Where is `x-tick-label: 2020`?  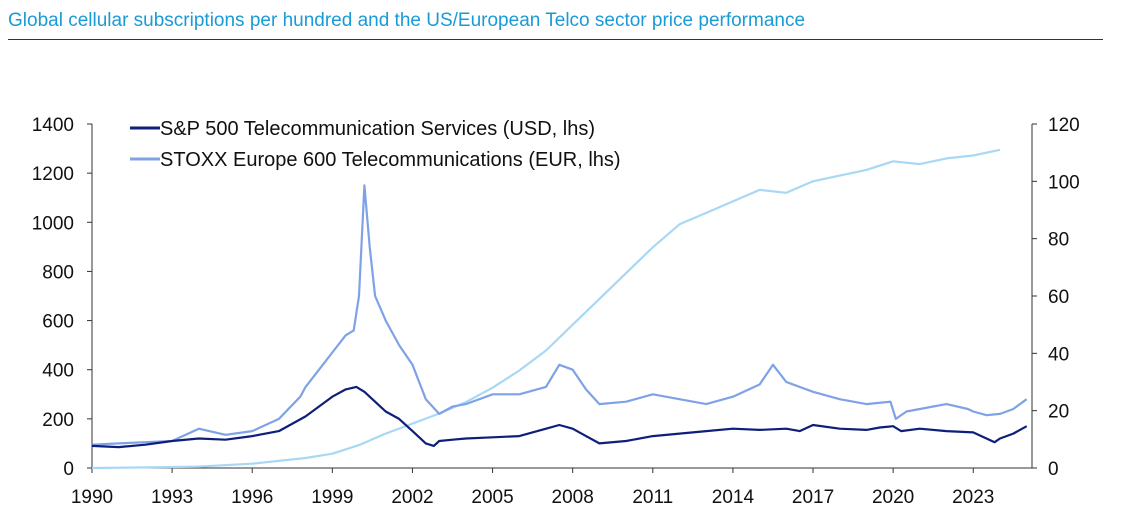
x-tick-label: 2020 is located at coordinates (893, 497).